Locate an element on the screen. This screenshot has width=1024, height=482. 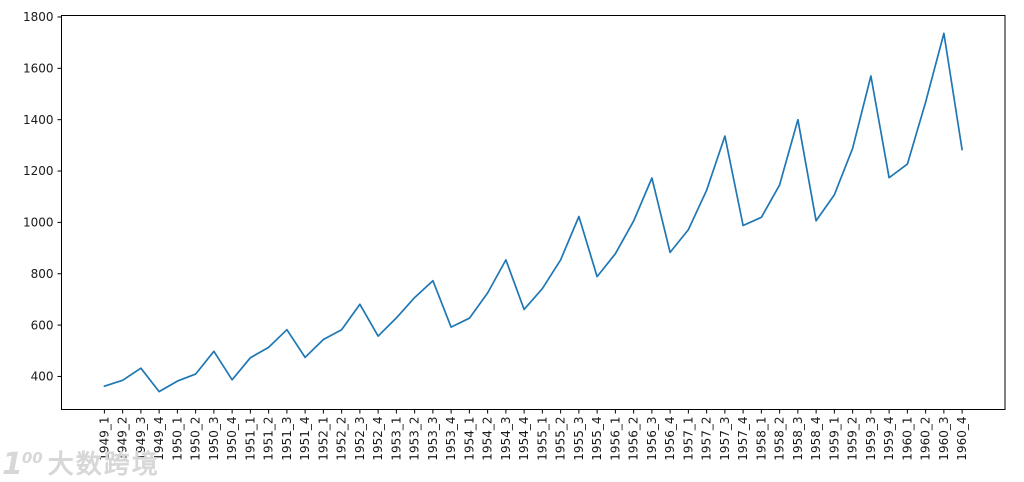
y-tick-label: 1000 is located at coordinates (38, 223).